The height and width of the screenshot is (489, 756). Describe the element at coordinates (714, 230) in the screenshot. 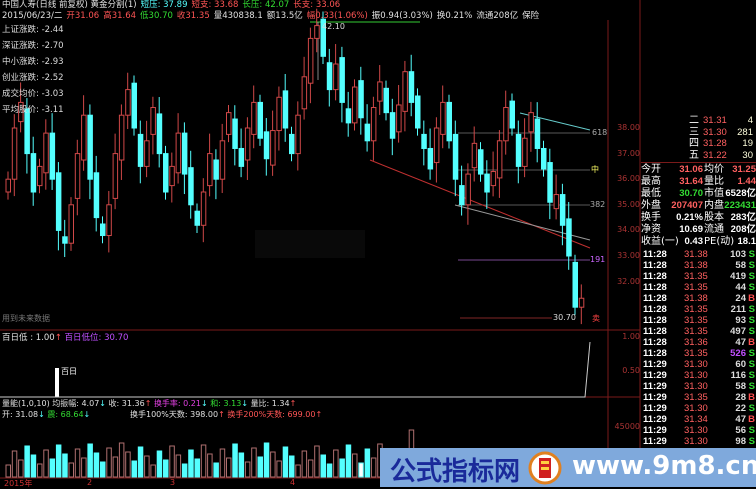

I see `stat-label: 流通` at that location.